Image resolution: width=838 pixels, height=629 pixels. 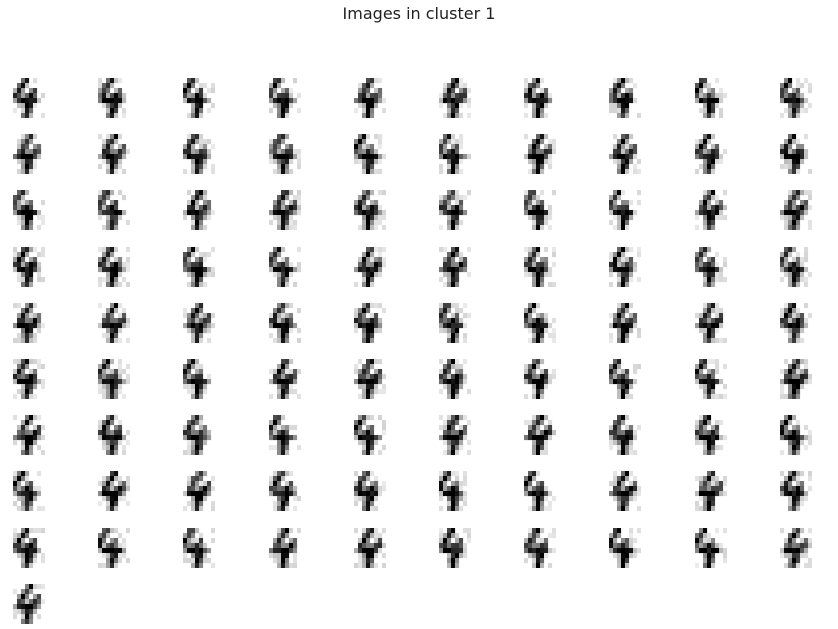 What do you see at coordinates (419, 13) in the screenshot?
I see `figure-title: Images in cluster 1` at bounding box center [419, 13].